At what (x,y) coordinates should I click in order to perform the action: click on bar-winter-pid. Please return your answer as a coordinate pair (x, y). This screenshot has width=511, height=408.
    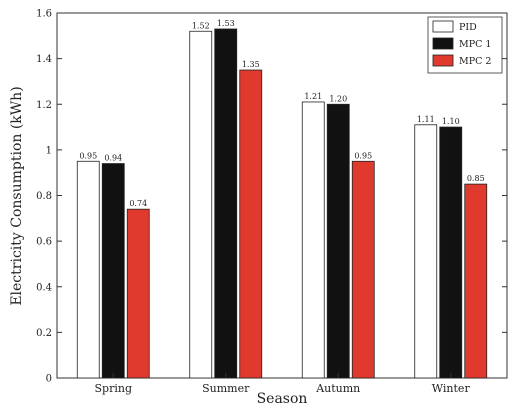
    Looking at the image, I should click on (426, 251).